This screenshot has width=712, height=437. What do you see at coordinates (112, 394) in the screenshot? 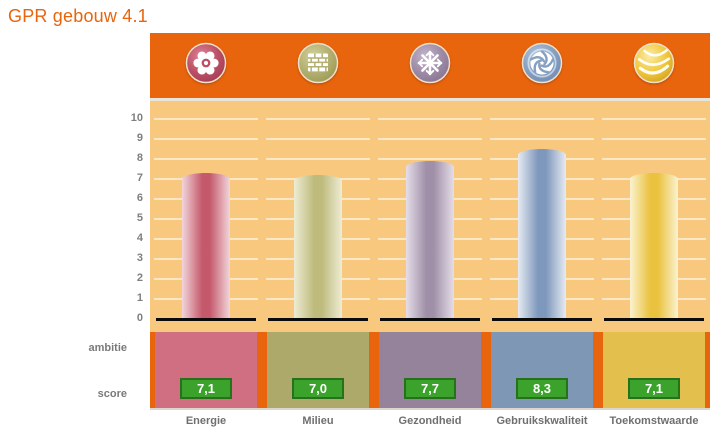
I see `score-row-label: score` at bounding box center [112, 394].